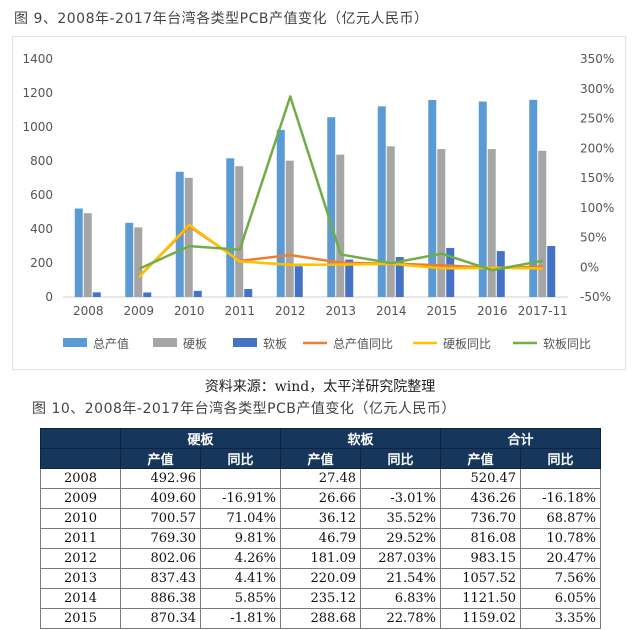  Describe the element at coordinates (597, 178) in the screenshot. I see `y2-tick-label: 150%` at that location.